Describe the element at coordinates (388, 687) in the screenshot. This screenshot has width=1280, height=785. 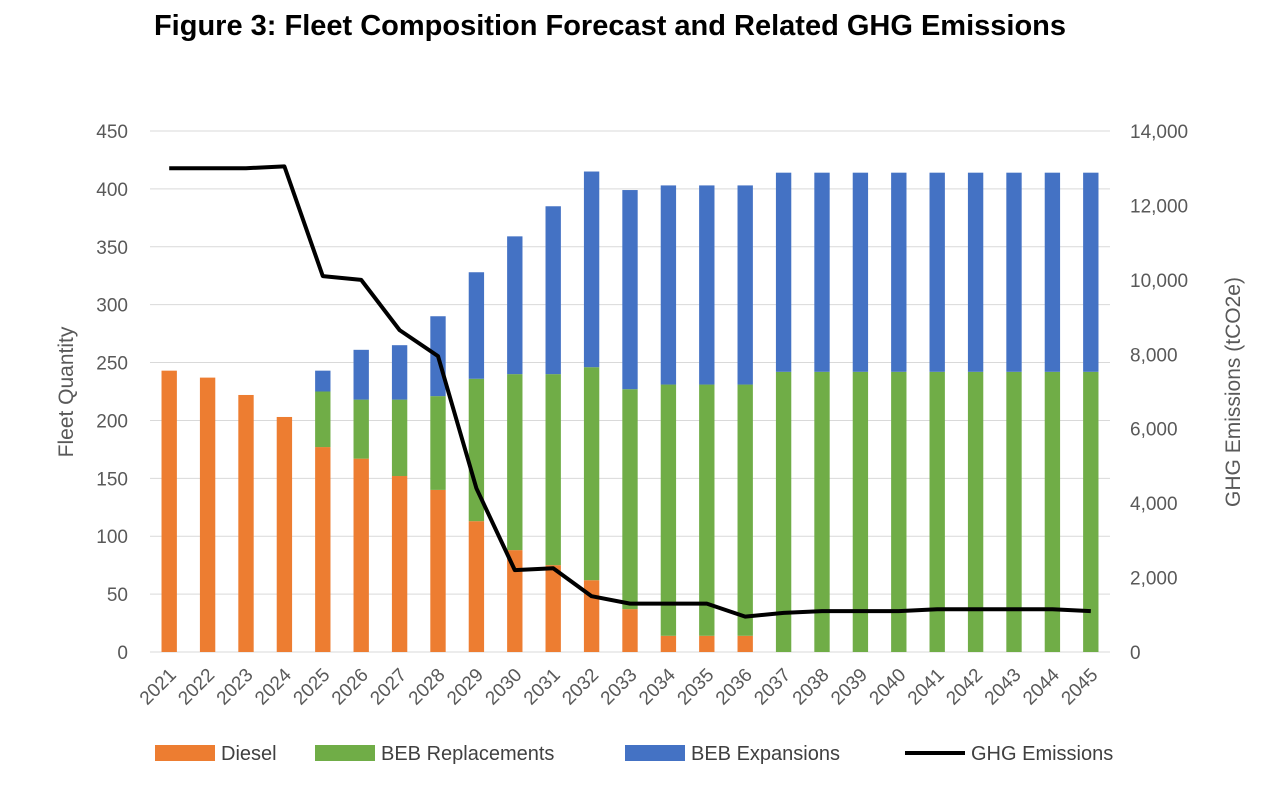
I see `x-tick-label: 2027` at that location.